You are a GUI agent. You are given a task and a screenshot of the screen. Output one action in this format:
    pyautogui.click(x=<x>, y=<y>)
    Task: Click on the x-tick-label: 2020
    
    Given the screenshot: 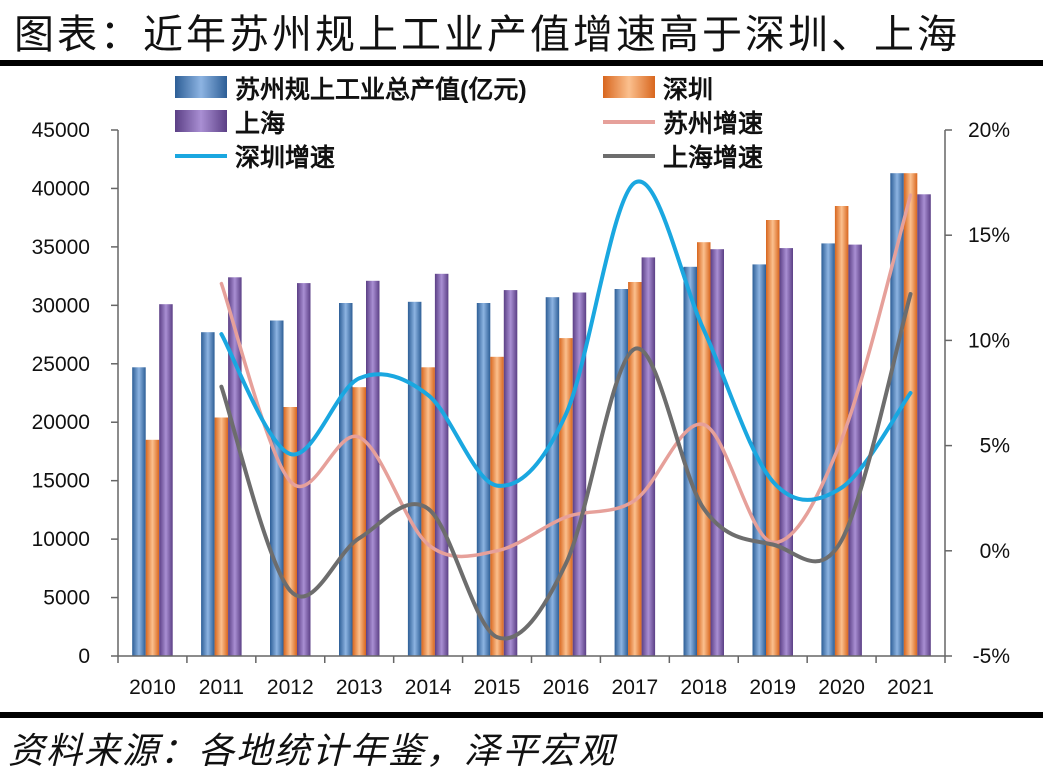 What is the action you would take?
    pyautogui.click(x=841, y=687)
    